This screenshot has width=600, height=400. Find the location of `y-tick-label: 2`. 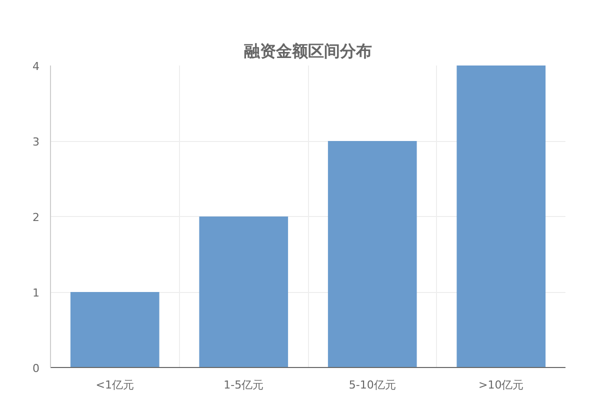

y-tick-label: 2 is located at coordinates (36, 217).